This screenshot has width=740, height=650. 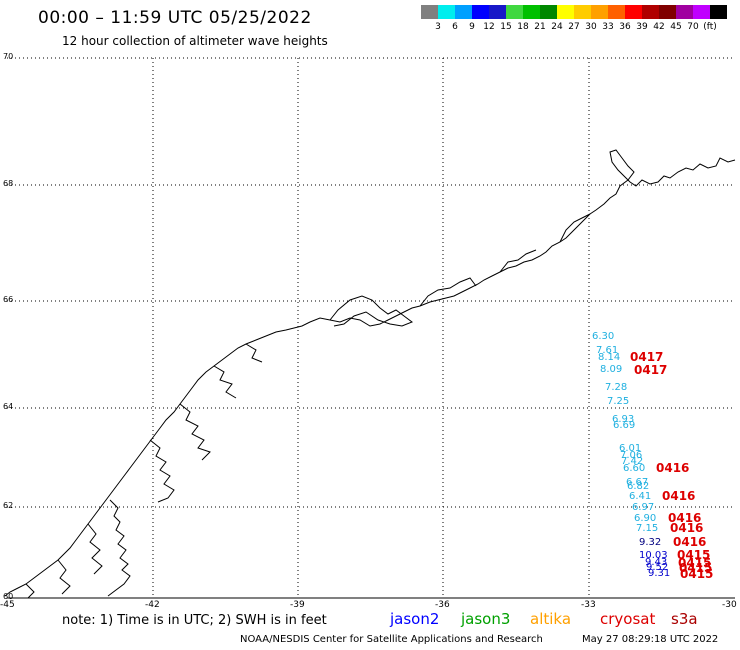 What do you see at coordinates (506, 27) in the screenshot?
I see `scale-label: 15` at bounding box center [506, 27].